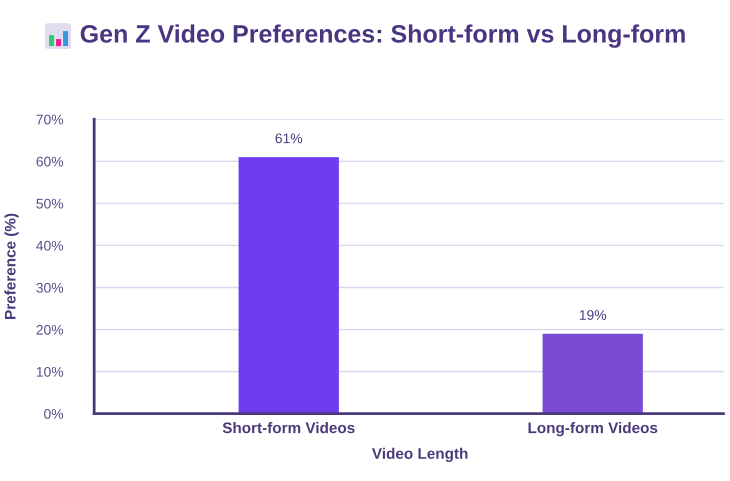  What do you see at coordinates (593, 429) in the screenshot?
I see `x-tick-label: Long-form Videos` at bounding box center [593, 429].